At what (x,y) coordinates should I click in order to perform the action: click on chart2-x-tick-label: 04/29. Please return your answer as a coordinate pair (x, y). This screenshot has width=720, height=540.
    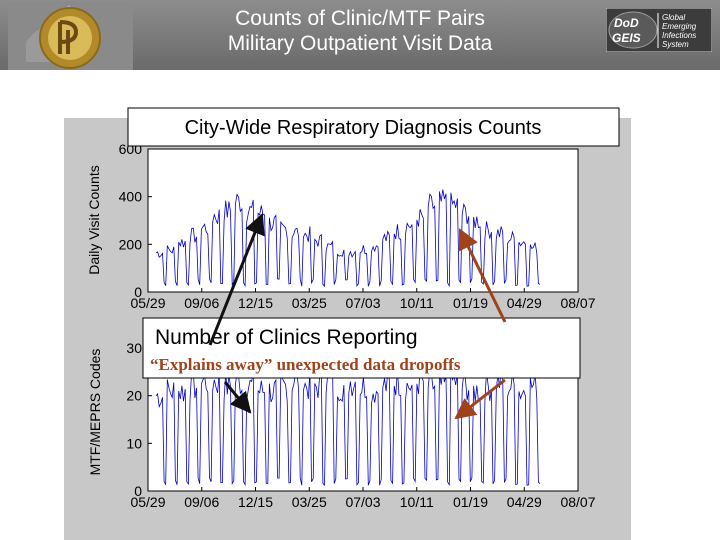
    Looking at the image, I should click on (524, 502).